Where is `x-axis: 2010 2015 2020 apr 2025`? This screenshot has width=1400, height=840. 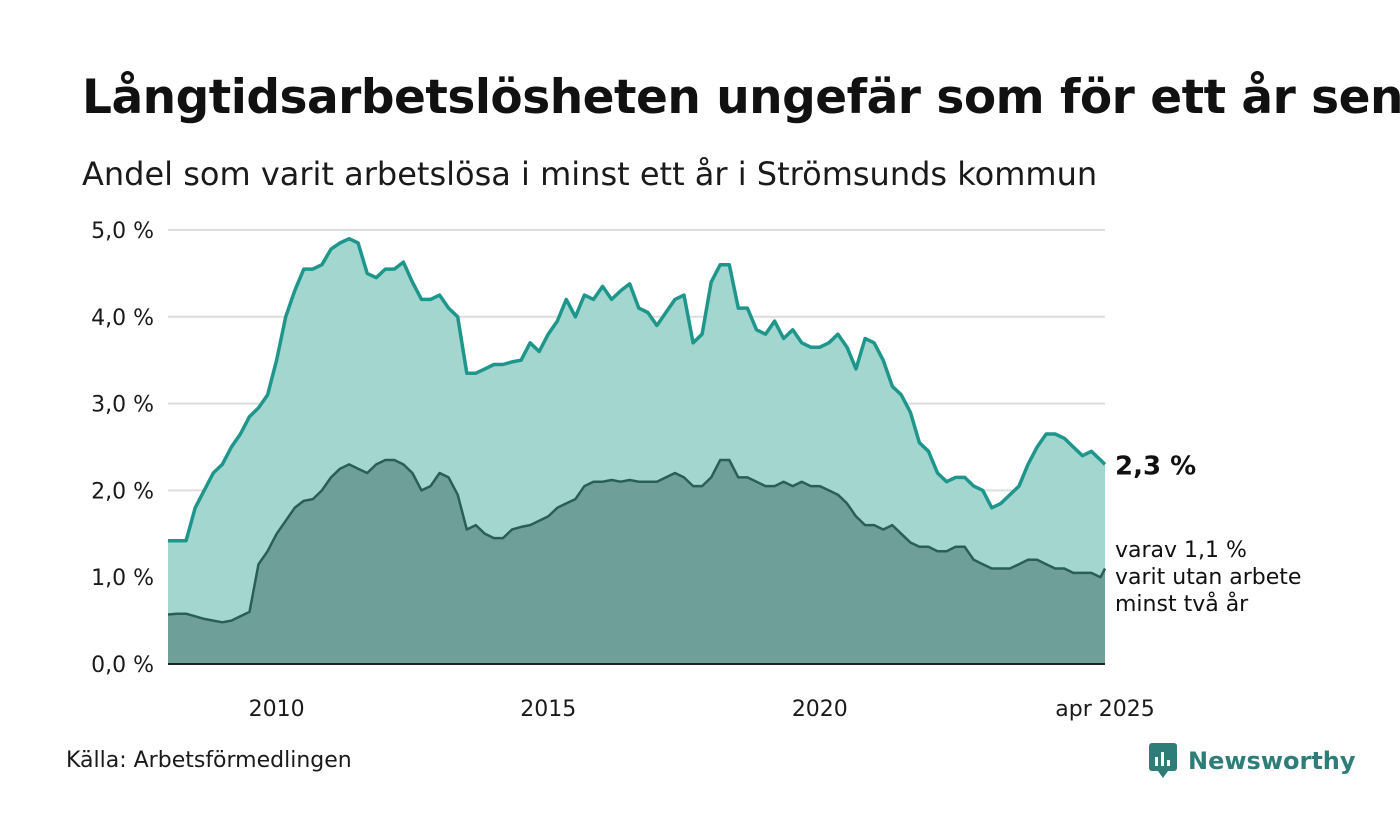
x-axis: 2010 2015 2020 apr 2025 is located at coordinates (661, 692).